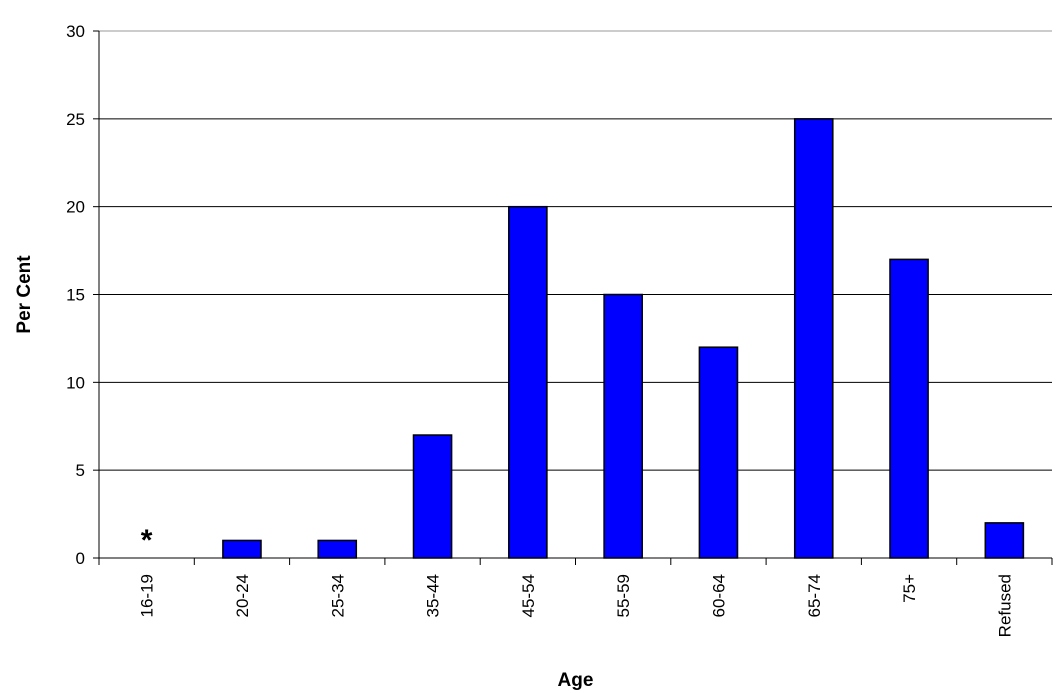  I want to click on y-tick-label-0: 0, so click(80, 558).